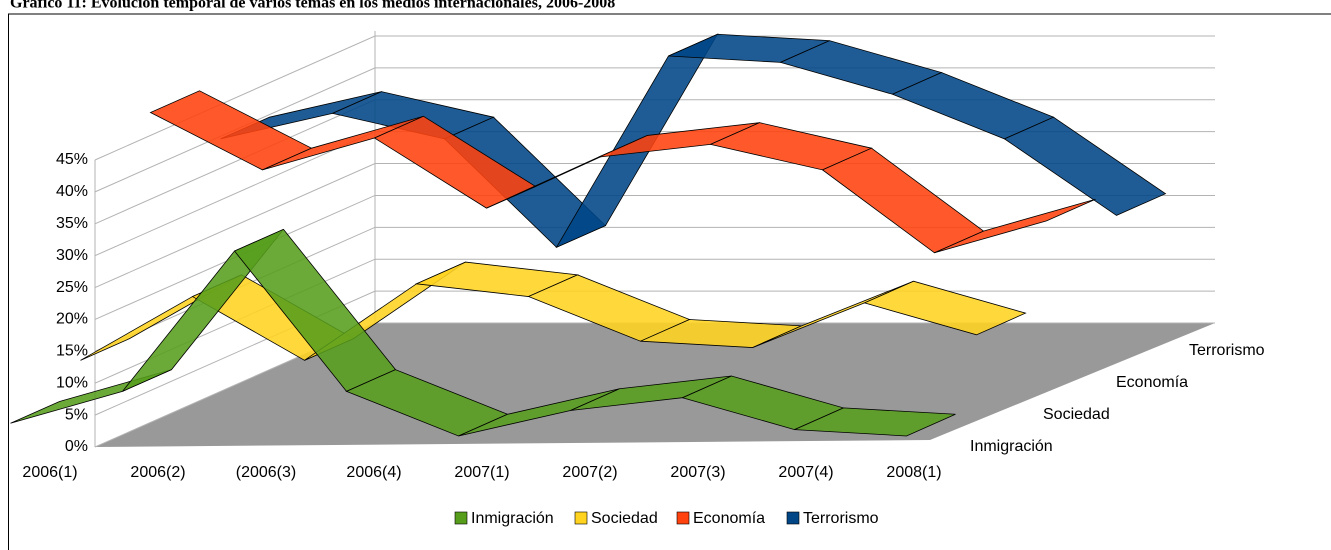  Describe the element at coordinates (157, 472) in the screenshot. I see `x-tick-label: 2006(2)` at that location.